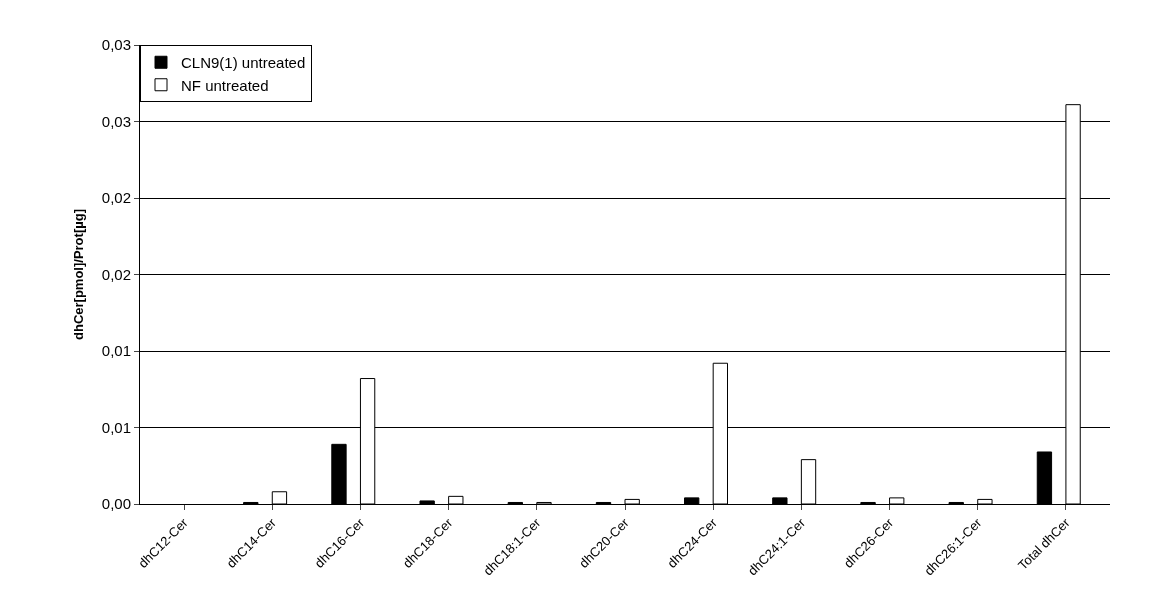 This screenshot has width=1150, height=614. What do you see at coordinates (225, 85) in the screenshot?
I see `legend-label: NF untreated` at bounding box center [225, 85].